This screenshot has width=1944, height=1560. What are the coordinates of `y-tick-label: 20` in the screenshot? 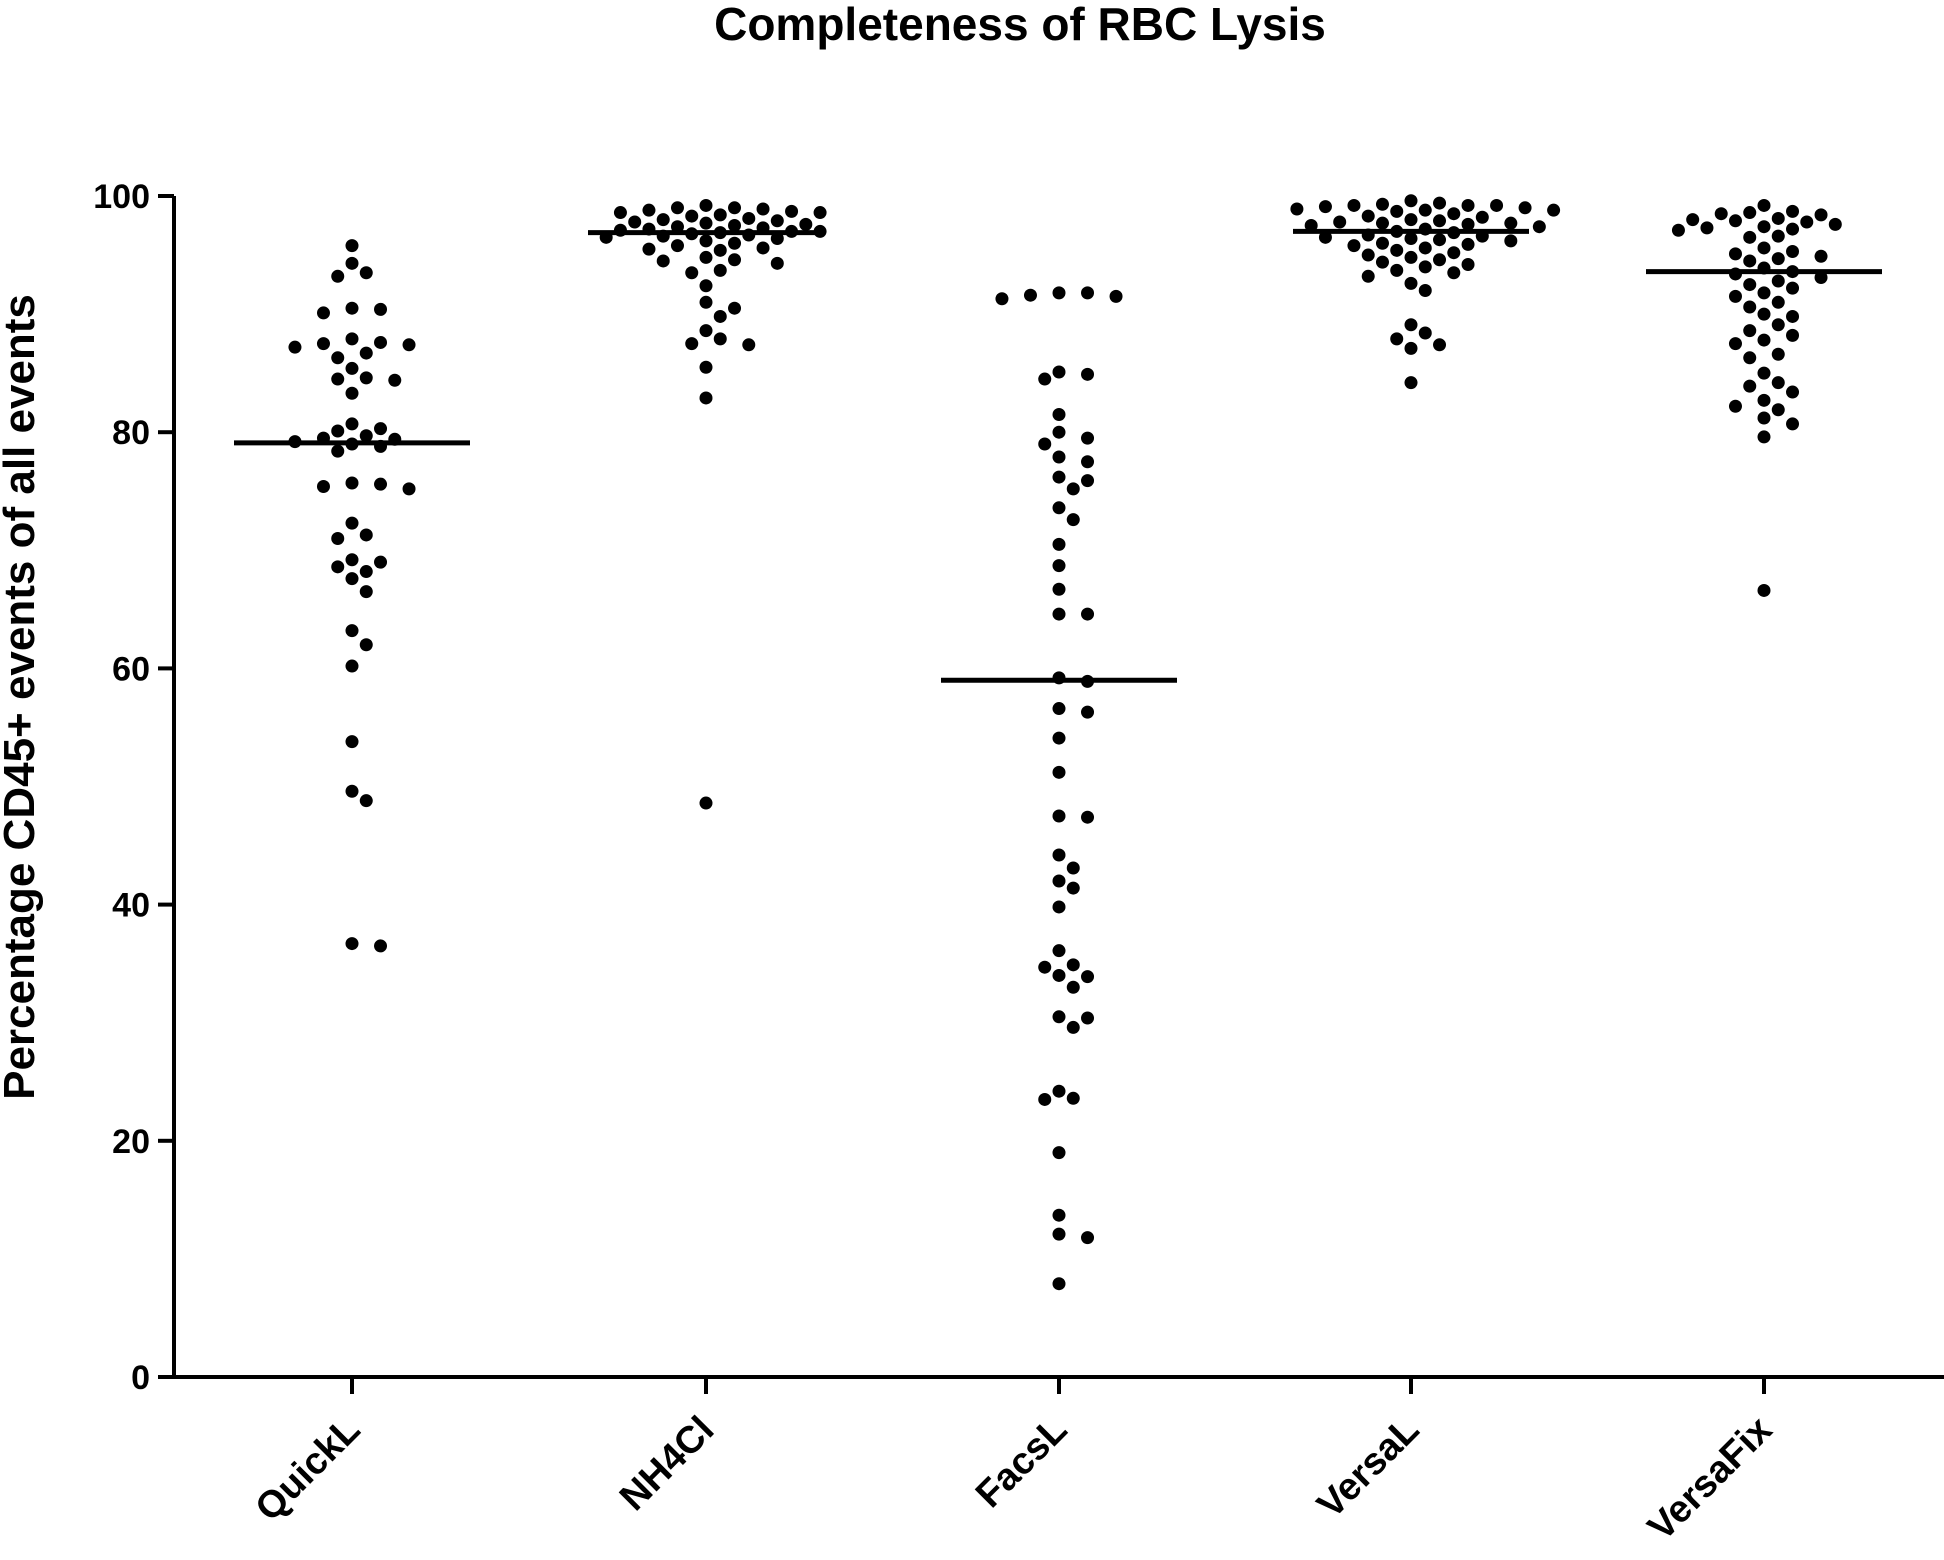 It's located at (131, 1142).